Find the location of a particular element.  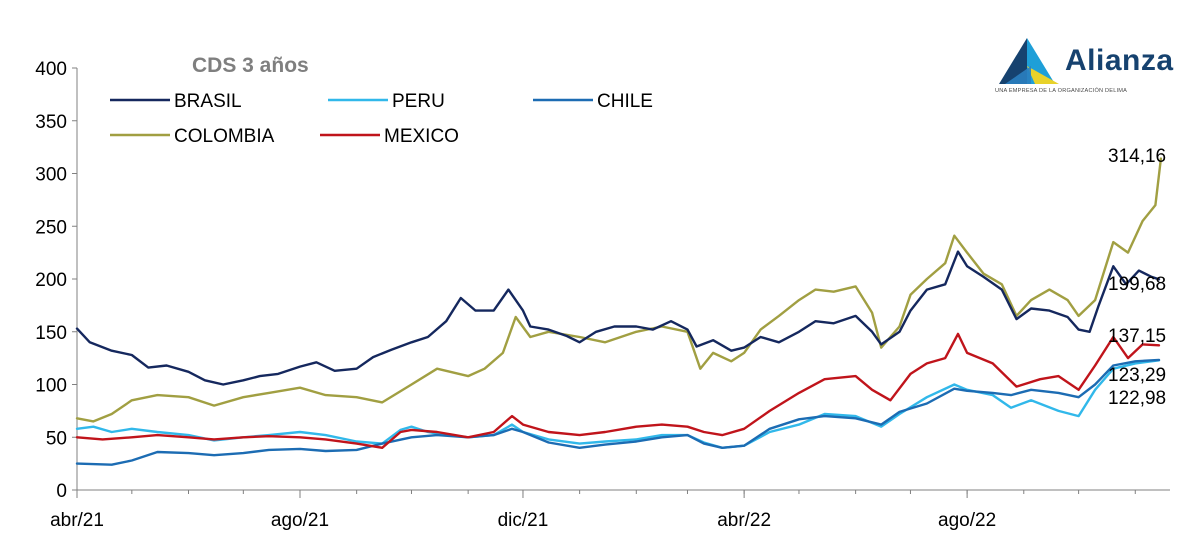

series-line-peru is located at coordinates (618, 404).